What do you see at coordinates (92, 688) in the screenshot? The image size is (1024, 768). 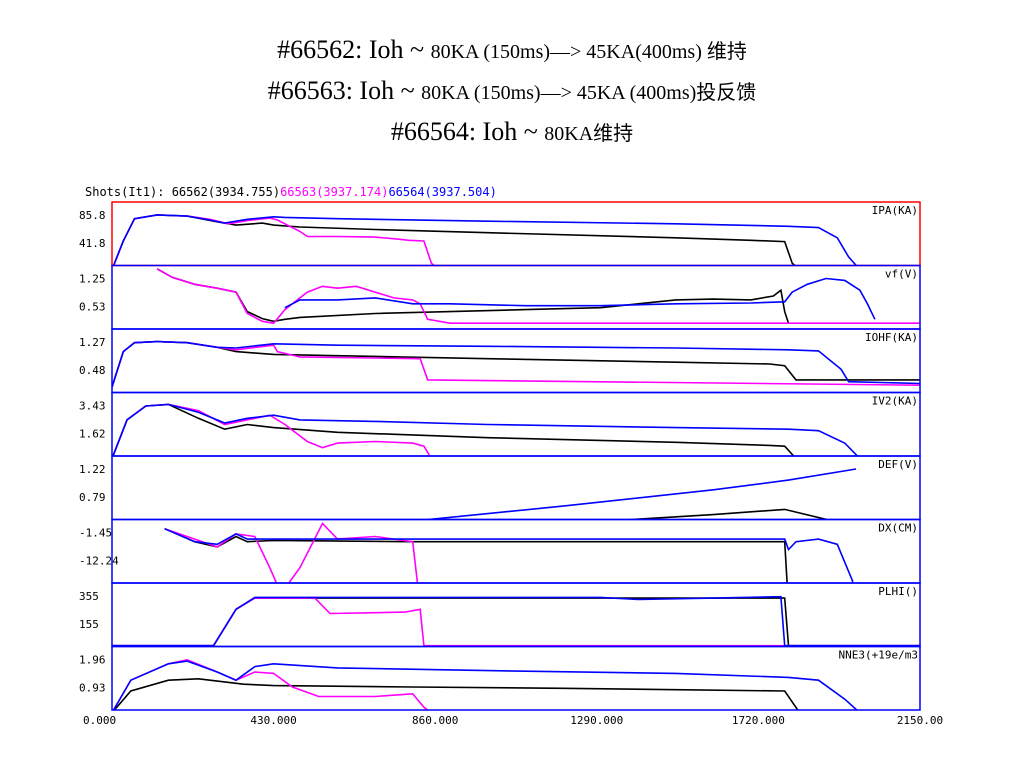 I see `y-tick-label: 0.93` at bounding box center [92, 688].